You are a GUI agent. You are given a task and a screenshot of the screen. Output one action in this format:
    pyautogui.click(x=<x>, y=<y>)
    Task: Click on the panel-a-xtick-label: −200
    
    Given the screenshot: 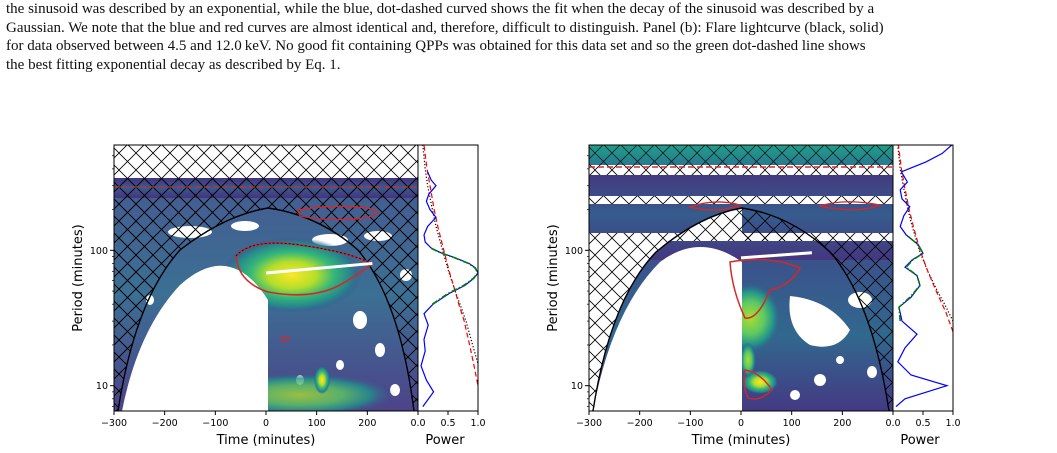 What is the action you would take?
    pyautogui.click(x=165, y=423)
    